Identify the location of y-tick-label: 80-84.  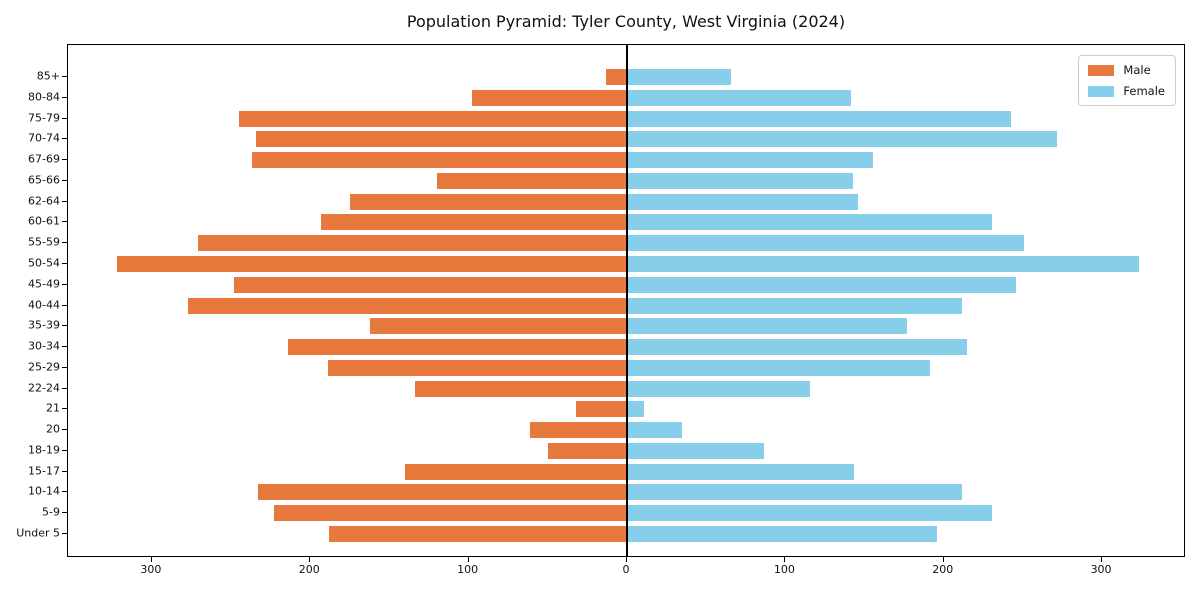
(44, 97).